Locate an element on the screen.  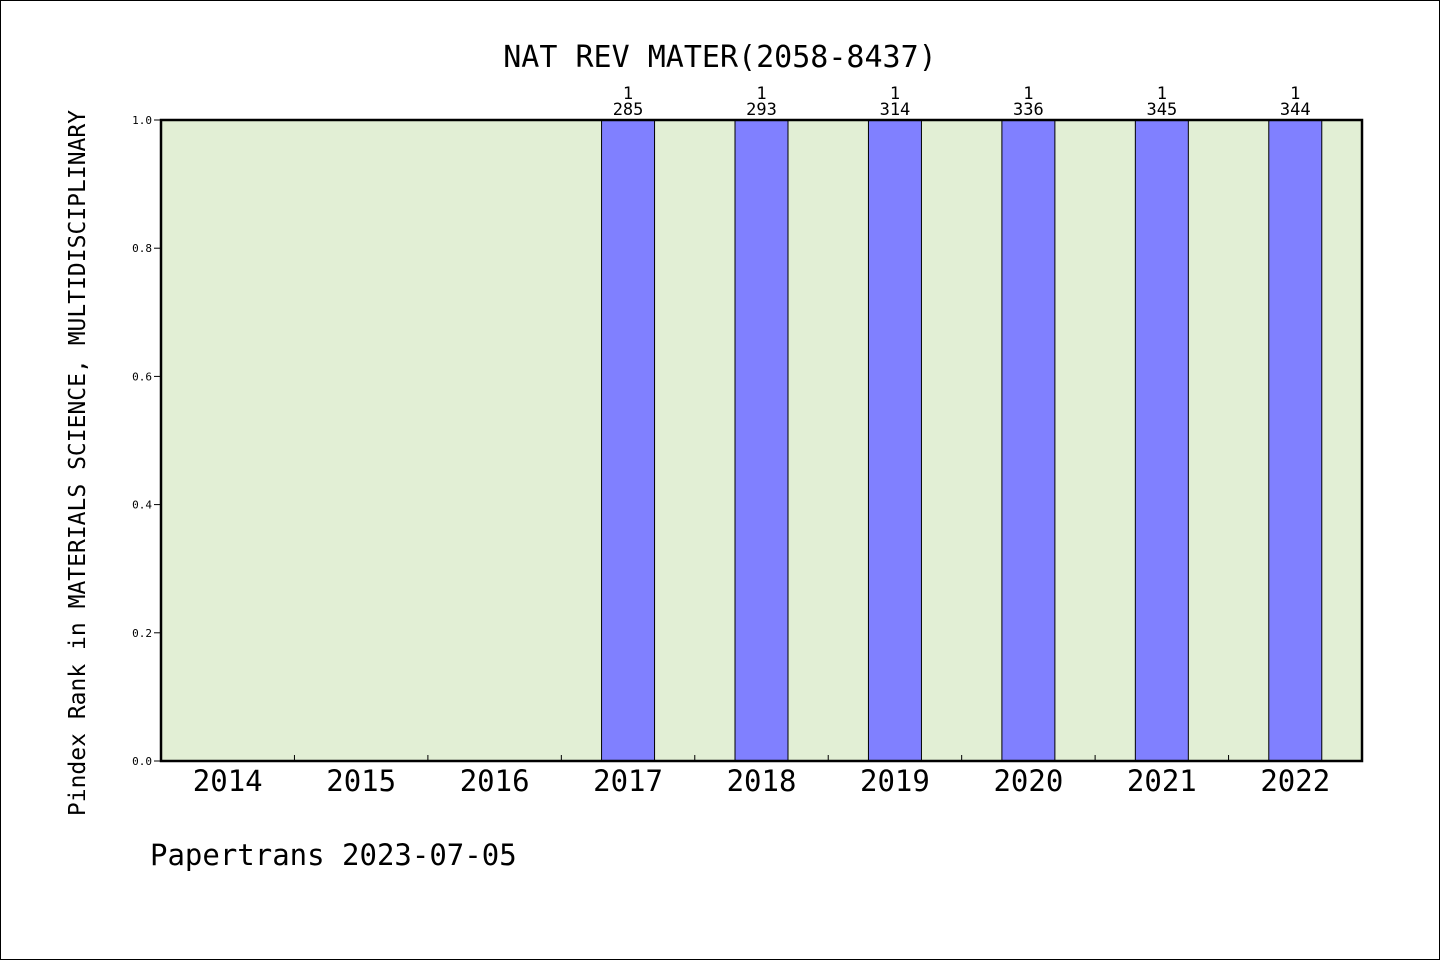
bar-rank-label-2022: 1 is located at coordinates (1295, 94).